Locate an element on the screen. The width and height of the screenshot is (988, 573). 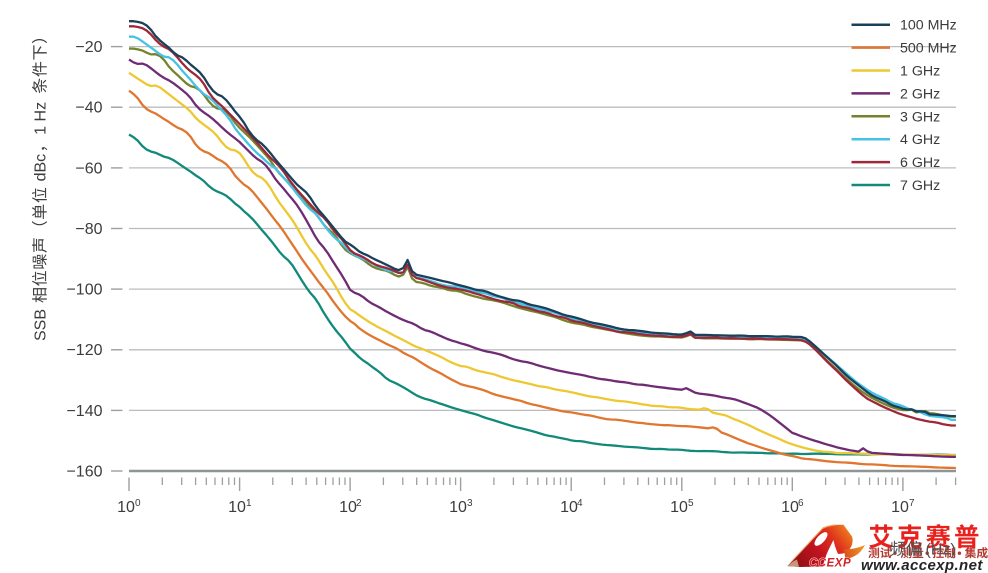
svg-text: 1 GHz is located at coordinates (920, 72).